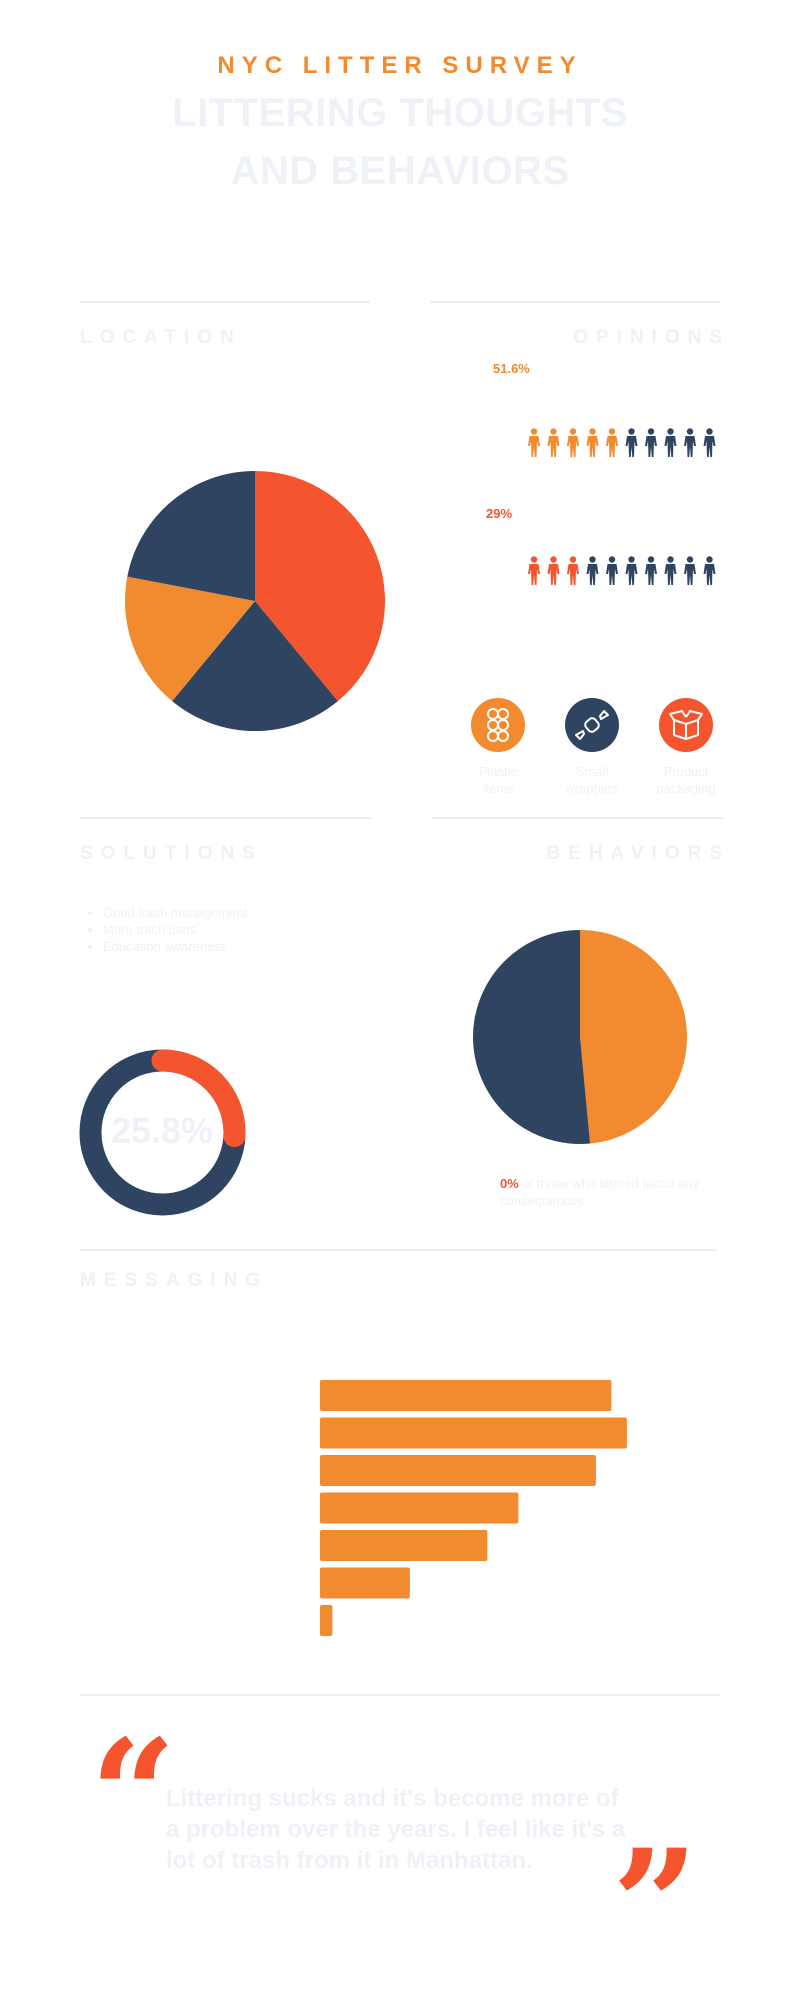 The width and height of the screenshot is (800, 2000). Describe the element at coordinates (400, 113) in the screenshot. I see `title-line-1: LITTERING THOUGHTS` at that location.